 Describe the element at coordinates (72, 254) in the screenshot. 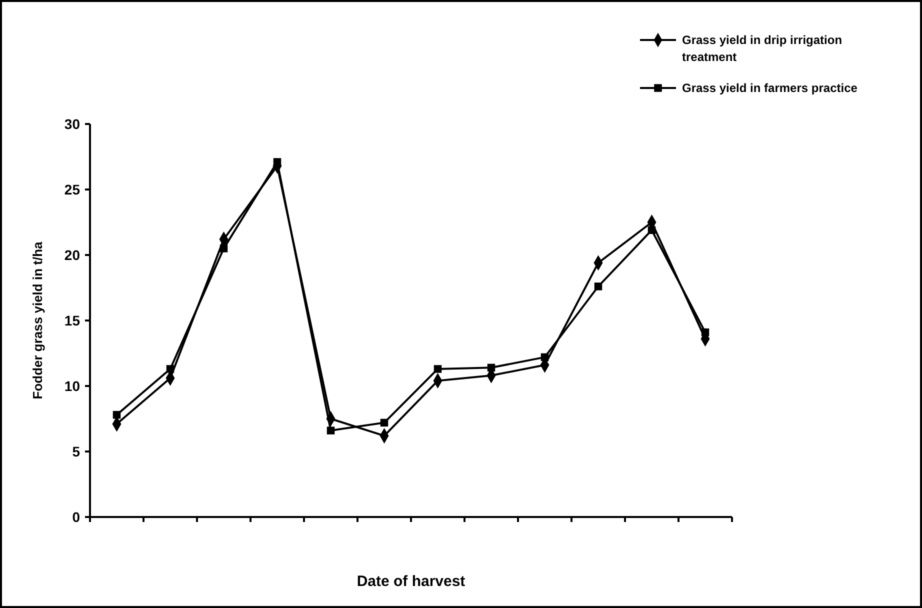

I see `y-tick-label: 20` at that location.